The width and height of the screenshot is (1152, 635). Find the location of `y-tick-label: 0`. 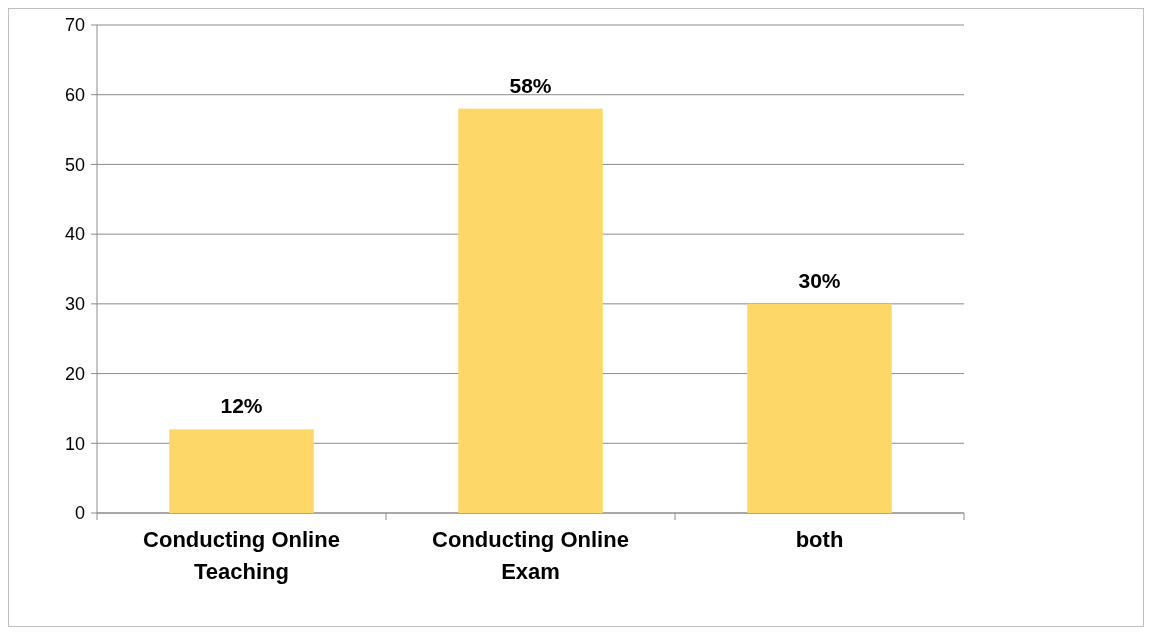

y-tick-label: 0 is located at coordinates (79, 513).